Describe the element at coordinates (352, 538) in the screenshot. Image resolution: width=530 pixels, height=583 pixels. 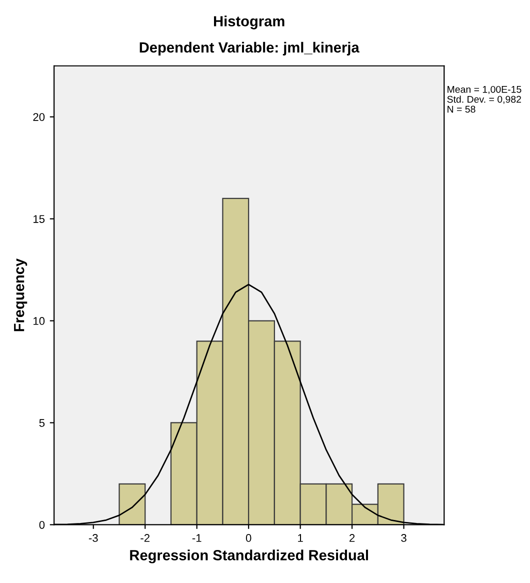
I see `x-tick-label: 2` at that location.